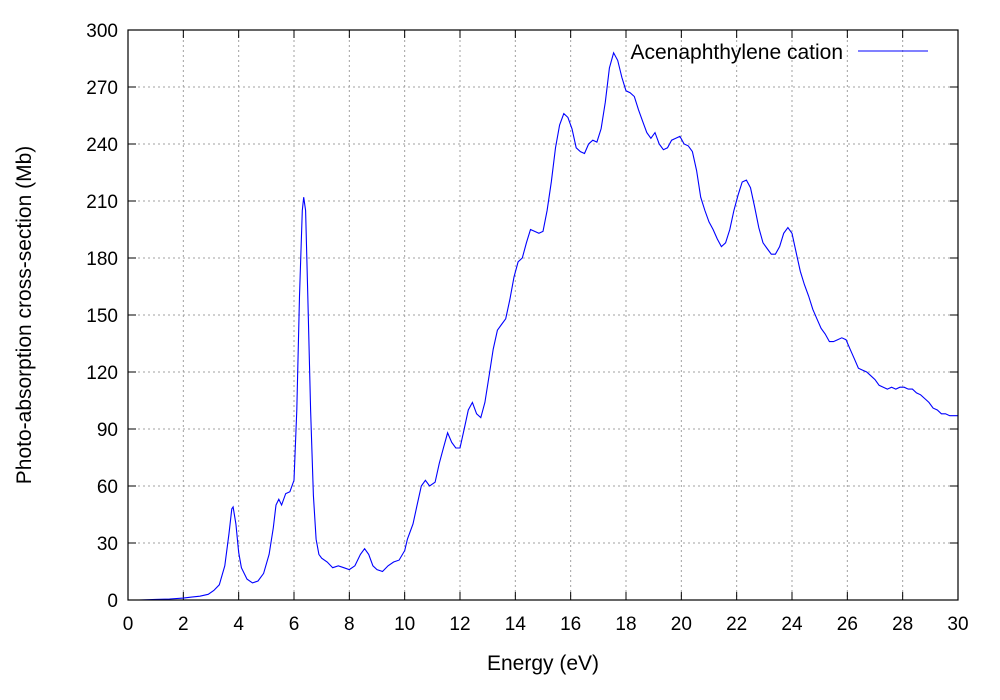 Image resolution: width=1000 pixels, height=700 pixels. What do you see at coordinates (102, 31) in the screenshot?
I see `y-tick-label: 300` at bounding box center [102, 31].